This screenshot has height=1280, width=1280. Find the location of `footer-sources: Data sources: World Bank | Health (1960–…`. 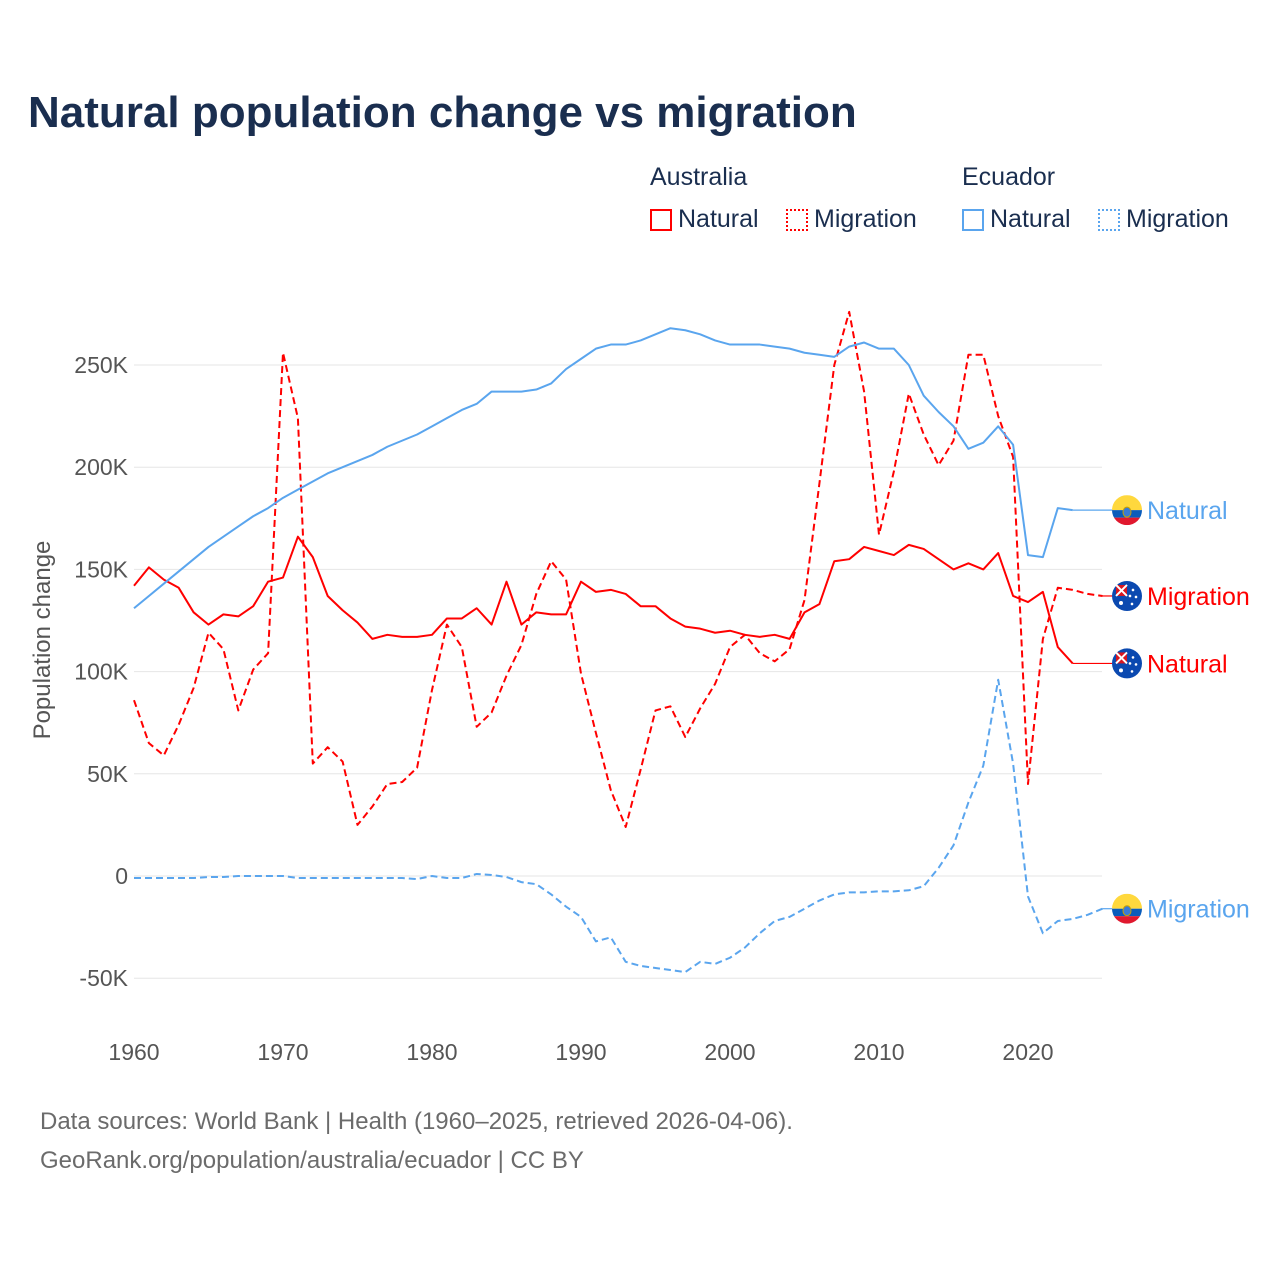

footer-sources: Data sources: World Bank | Health (1960–… is located at coordinates (416, 1121).